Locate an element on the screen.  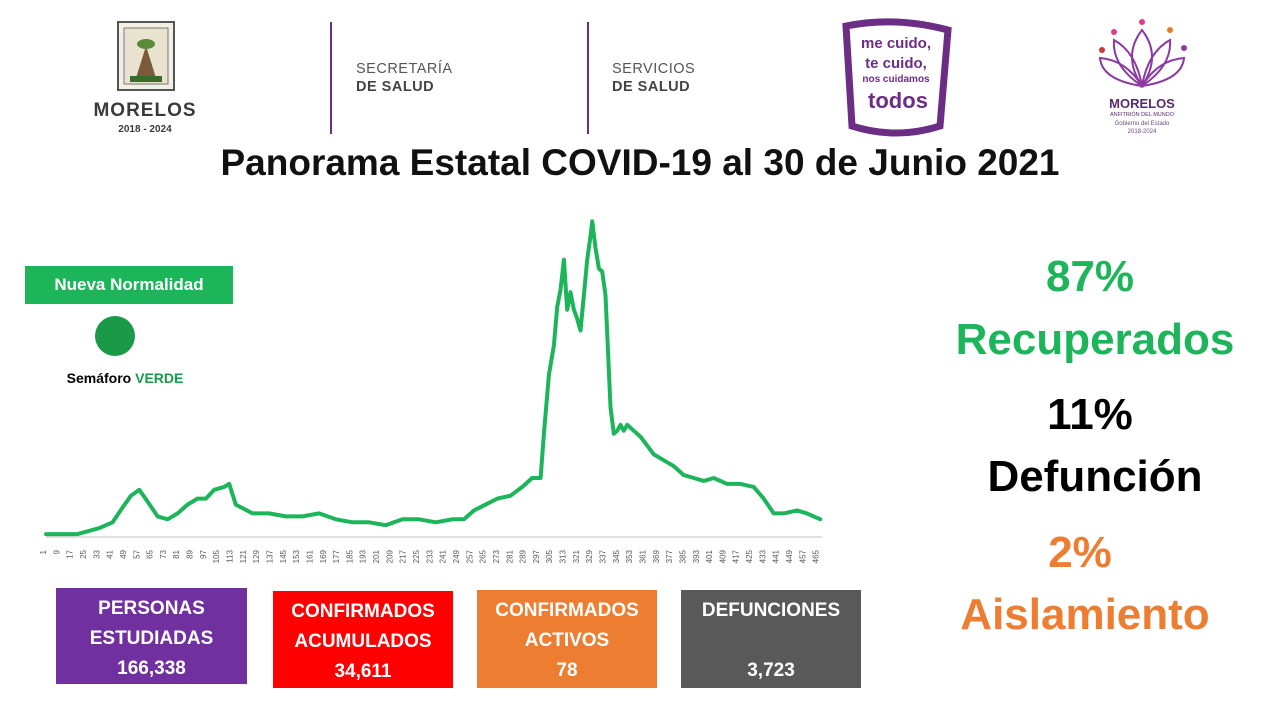
svg-text: nos cuidamos is located at coordinates (896, 79).